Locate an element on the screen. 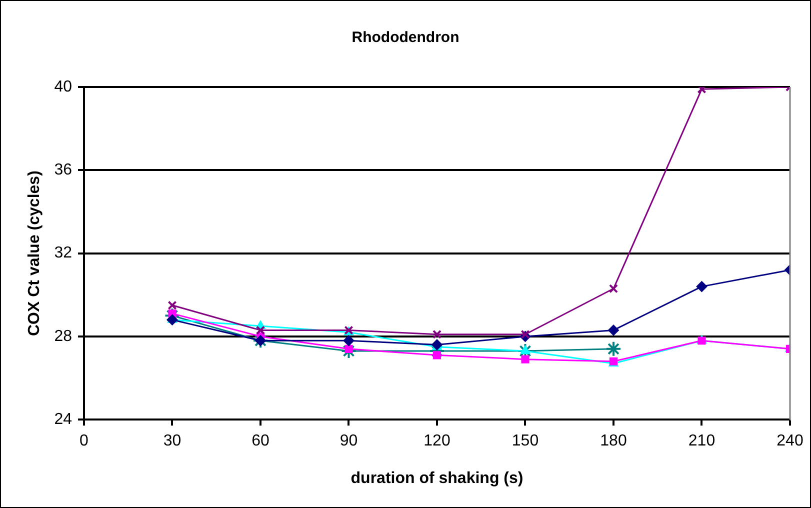 The width and height of the screenshot is (811, 508). x-tick-label: 150 is located at coordinates (525, 441).